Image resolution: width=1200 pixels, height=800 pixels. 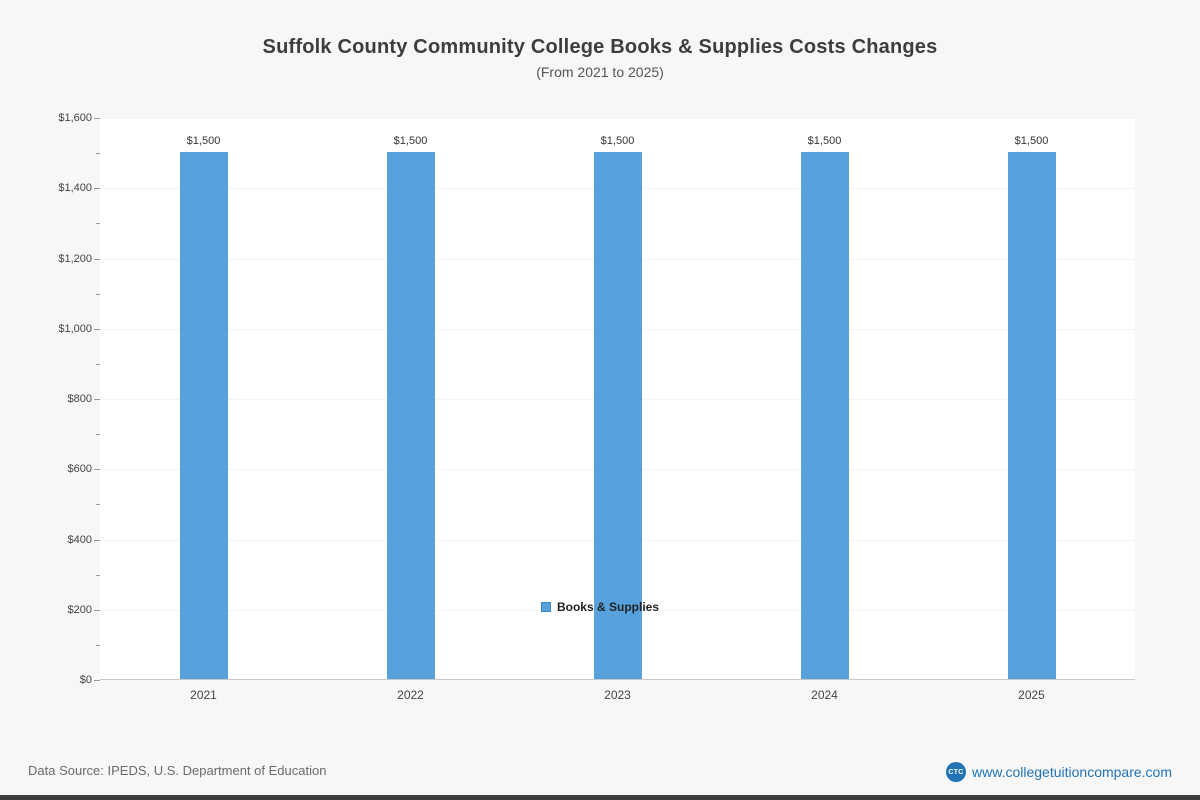 What do you see at coordinates (85, 680) in the screenshot?
I see `y-tick-label: $0` at bounding box center [85, 680].